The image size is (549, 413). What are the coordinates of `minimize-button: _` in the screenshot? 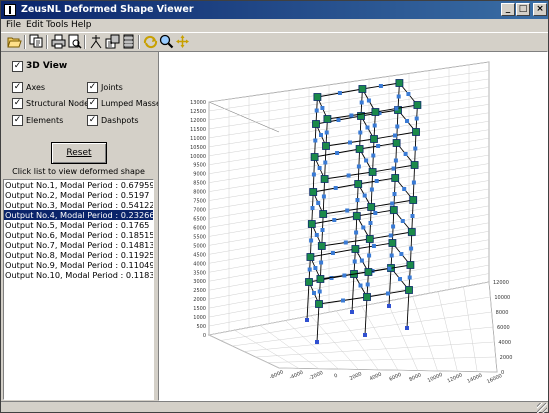 It's located at (508, 9).